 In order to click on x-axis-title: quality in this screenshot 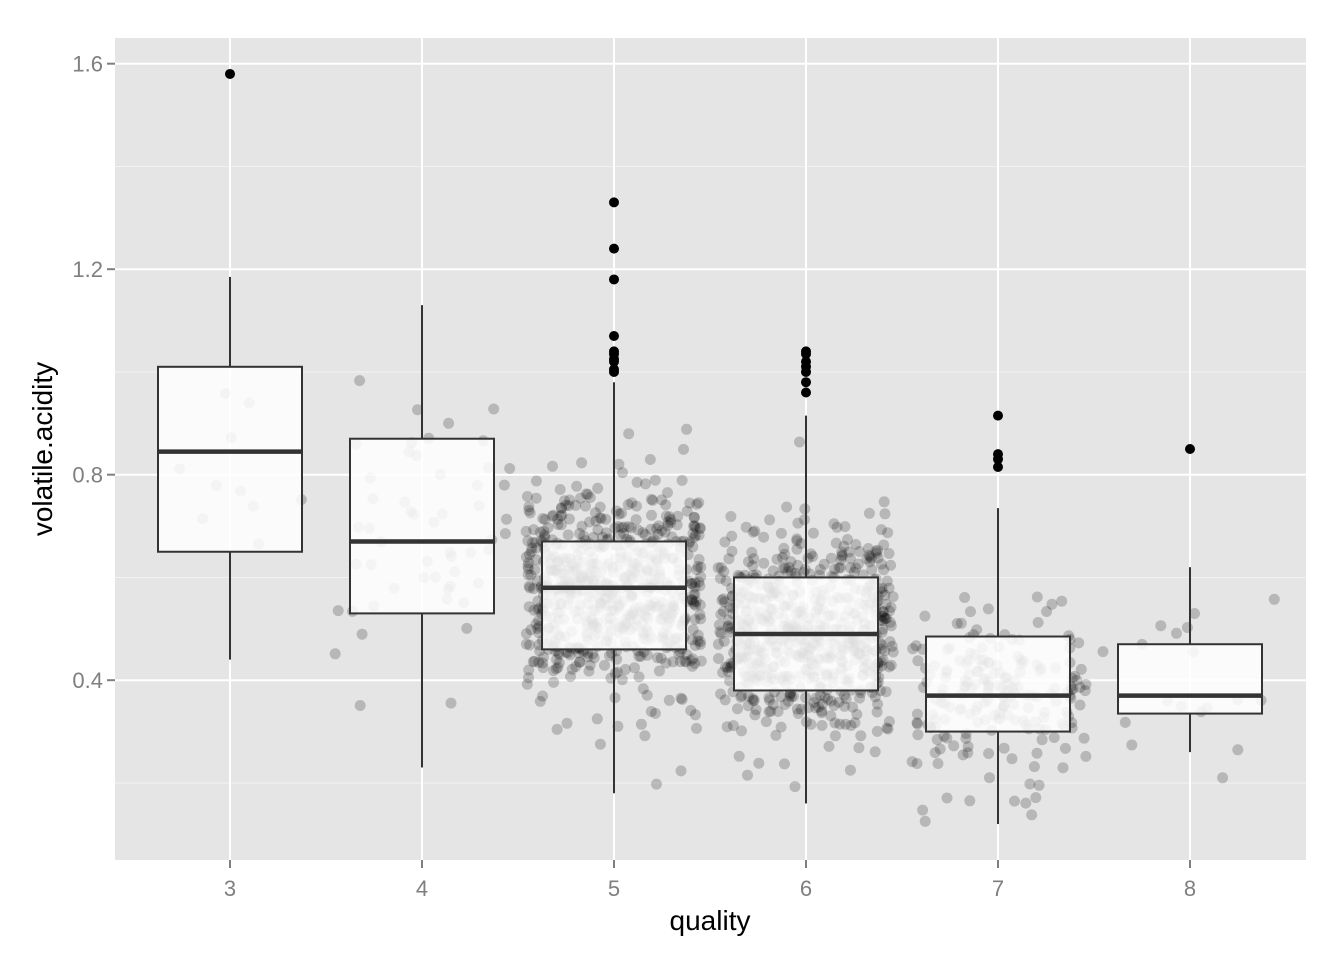, I will do `click(710, 920)`.